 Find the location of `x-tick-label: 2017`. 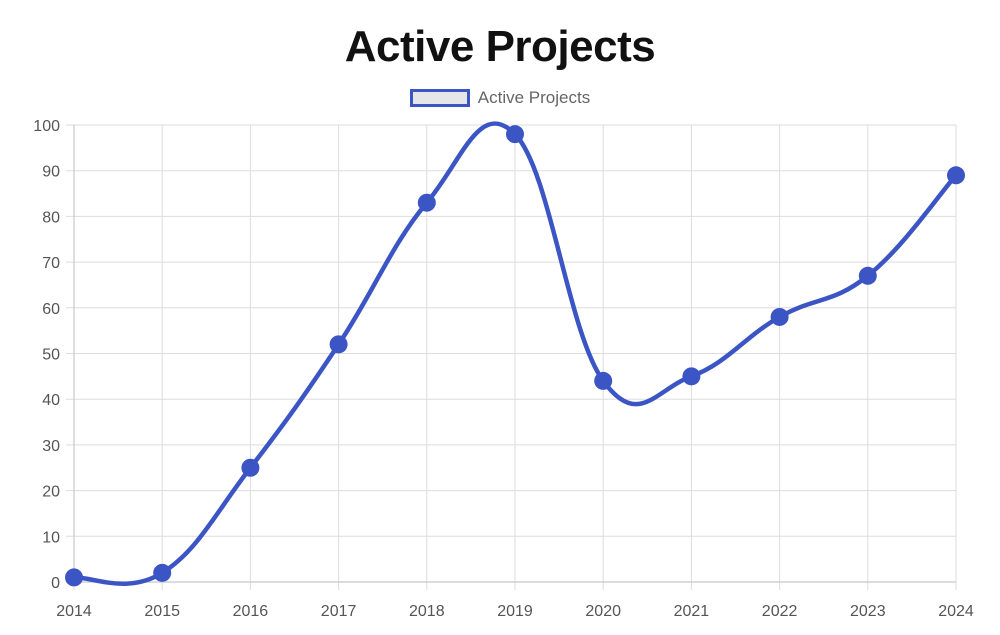

x-tick-label: 2017 is located at coordinates (339, 611).